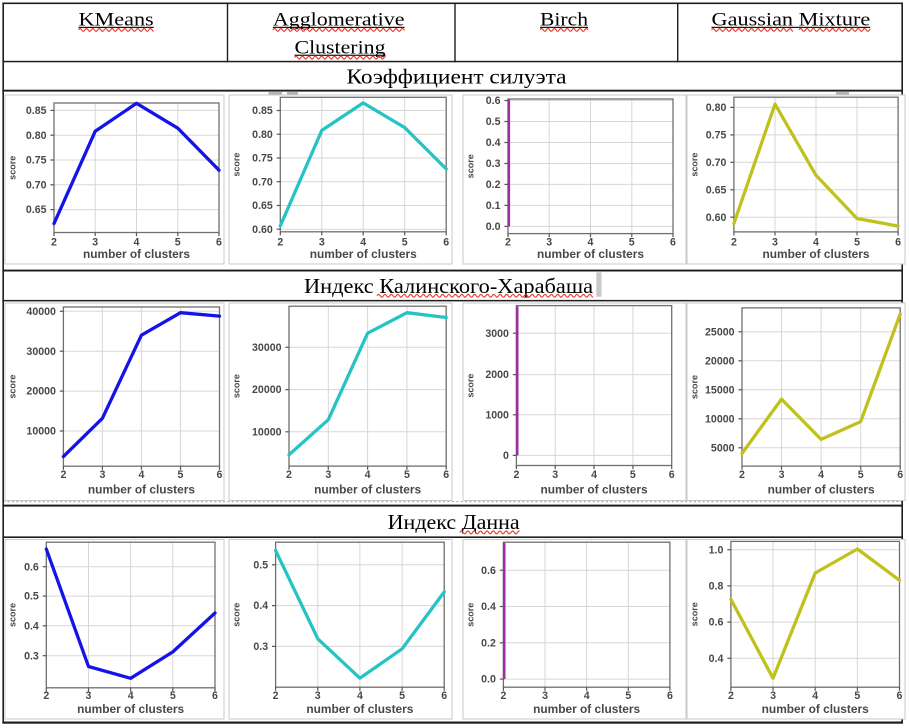 This screenshot has height=728, width=909. I want to click on svg-text: 0, so click(506, 456).